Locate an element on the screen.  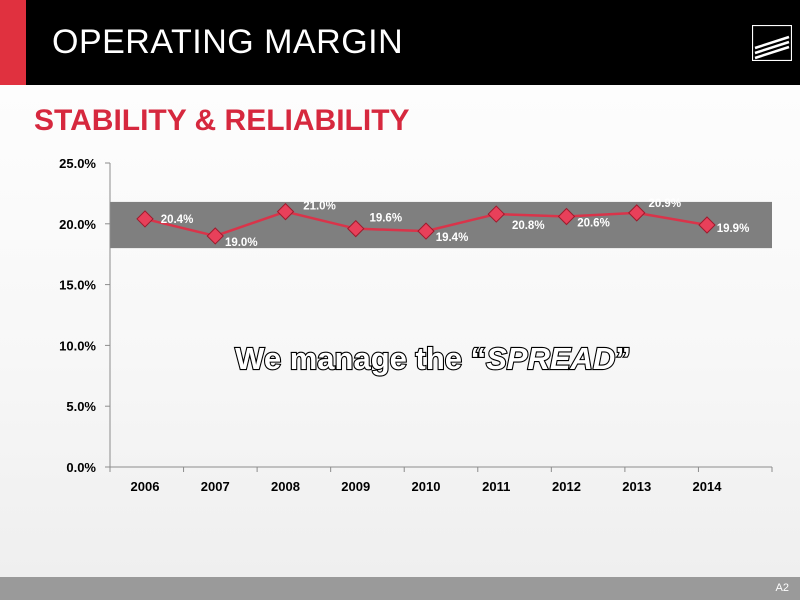
x-tick-label: 2007 is located at coordinates (215, 486).